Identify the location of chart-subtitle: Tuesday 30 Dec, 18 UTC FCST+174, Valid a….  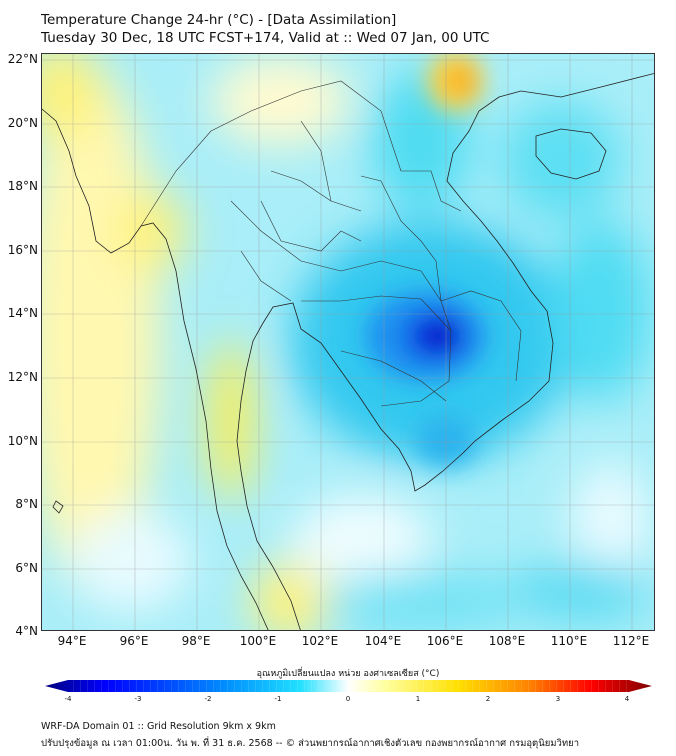
(265, 38).